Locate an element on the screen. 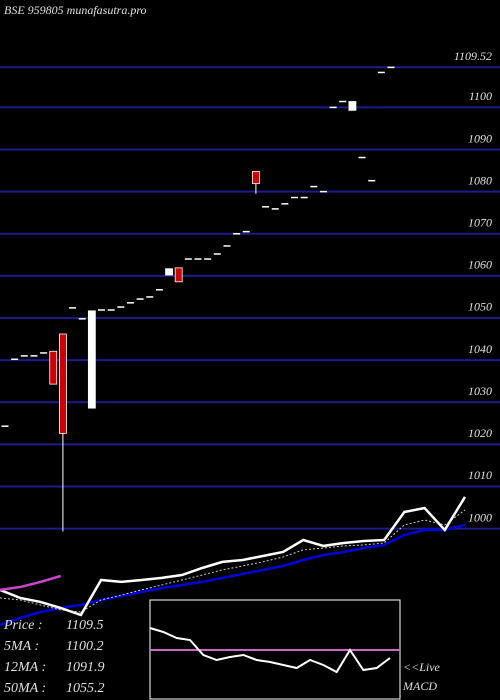 The image size is (500, 700). chart-title: BSE 959805 munafasutra.pro is located at coordinates (75, 10).